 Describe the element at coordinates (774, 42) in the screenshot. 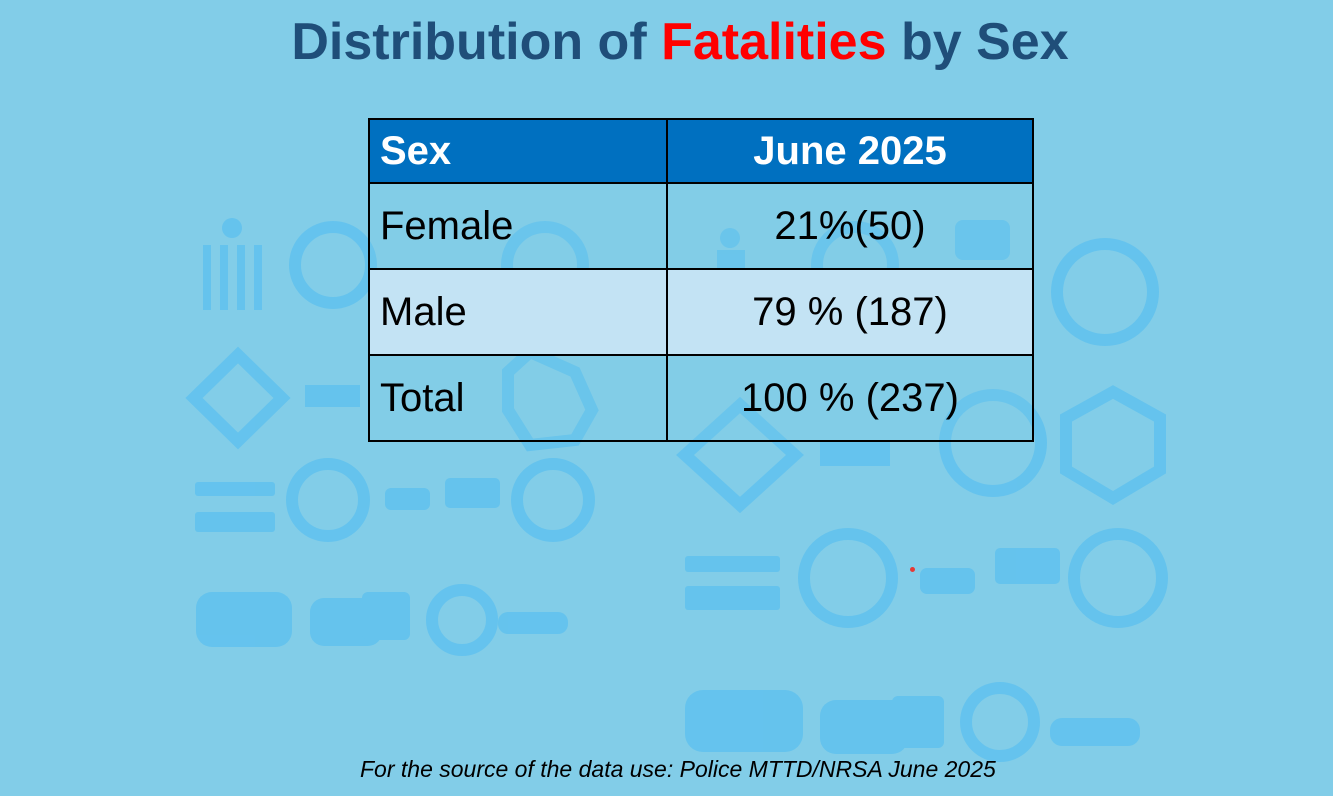

I see `title-accent: Fatalities` at that location.